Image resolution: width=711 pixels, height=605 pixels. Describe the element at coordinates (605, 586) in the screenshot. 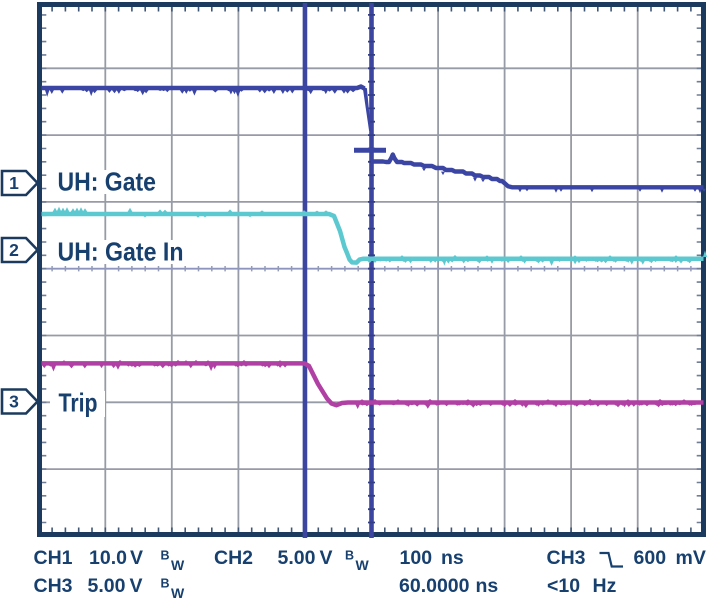

I see `svg-text: Hz` at that location.